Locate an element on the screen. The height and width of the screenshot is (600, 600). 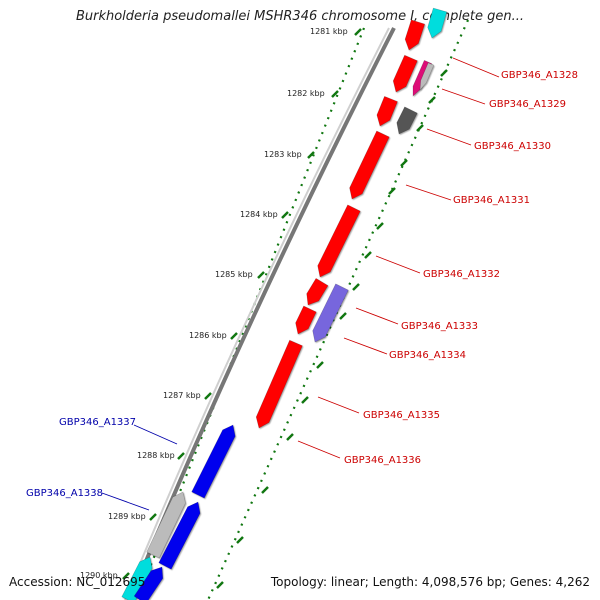
gene-label: GBP346_A1332 is located at coordinates (461, 274).